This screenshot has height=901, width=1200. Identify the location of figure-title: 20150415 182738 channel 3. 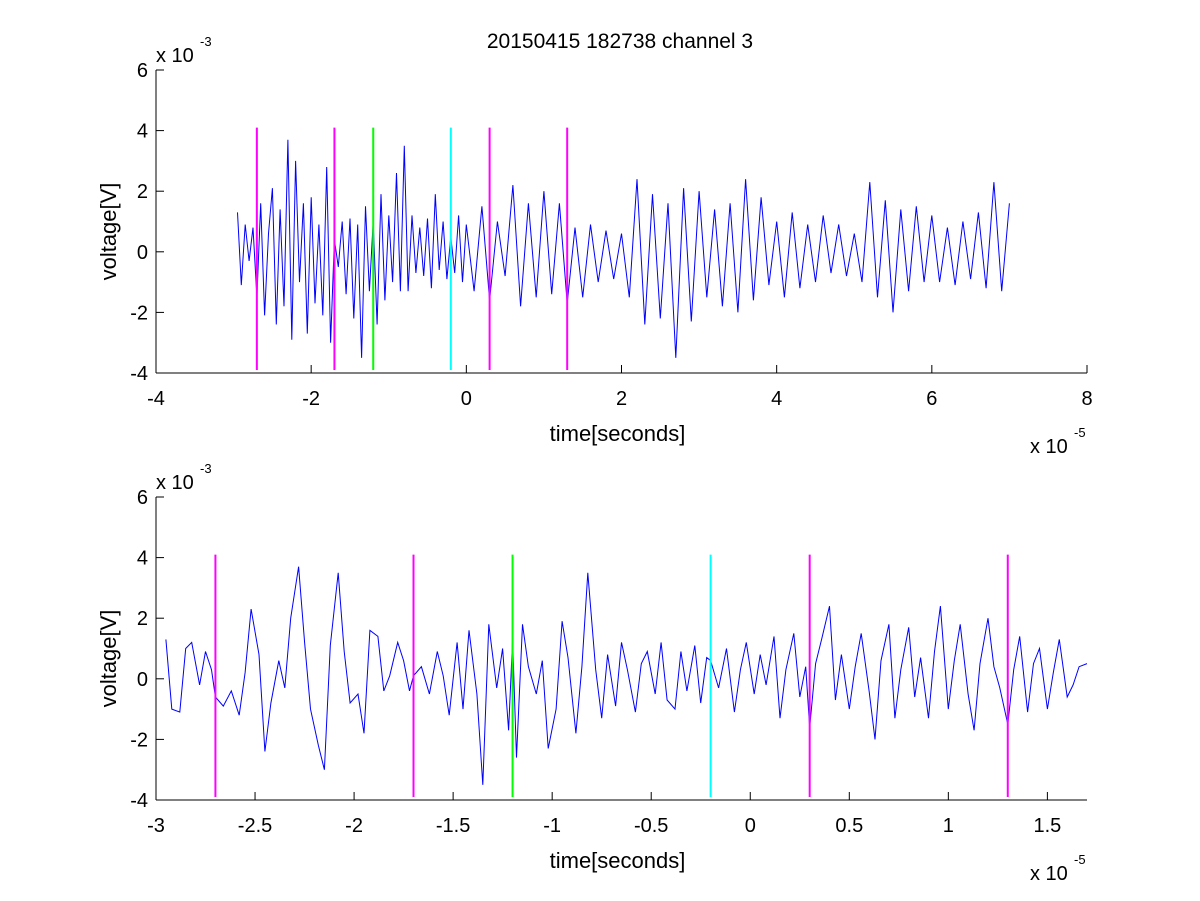
(620, 41).